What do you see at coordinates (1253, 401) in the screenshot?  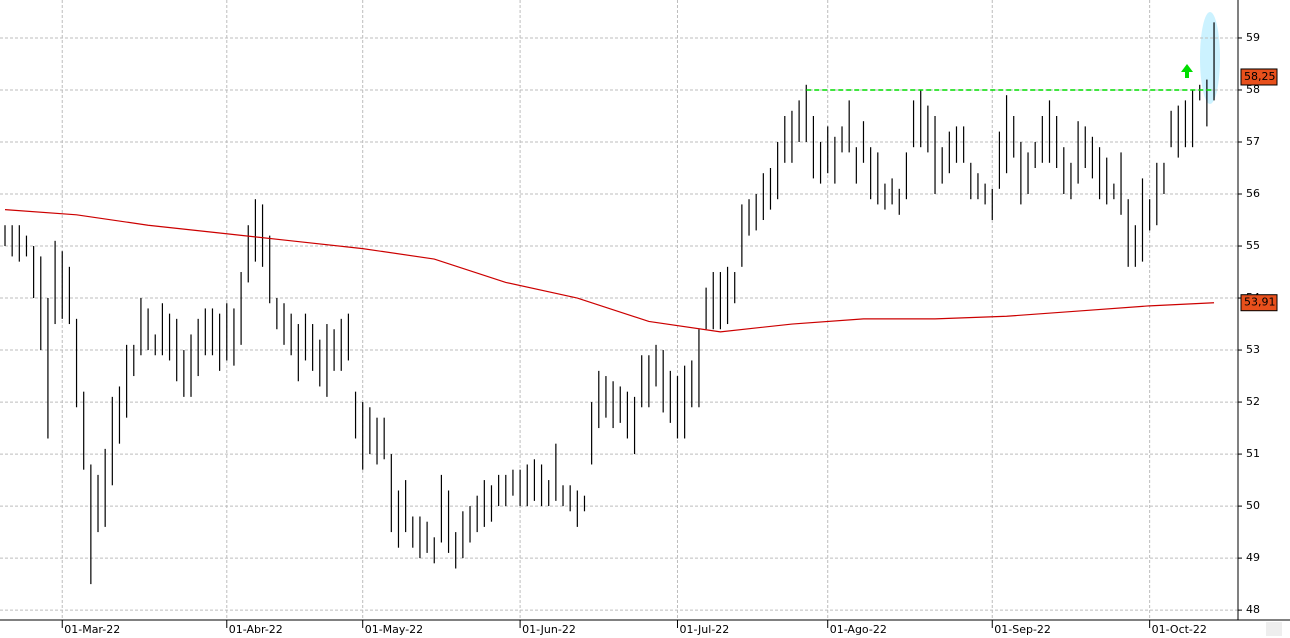 I see `y-tick-label: 52` at bounding box center [1253, 401].